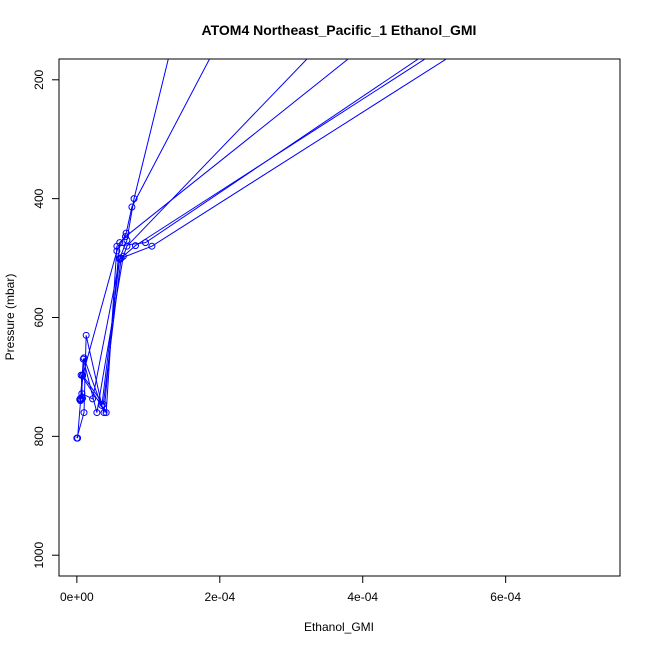 Image resolution: width=650 pixels, height=650 pixels. What do you see at coordinates (77, 597) in the screenshot?
I see `x-tick-label: 0e+00` at bounding box center [77, 597].